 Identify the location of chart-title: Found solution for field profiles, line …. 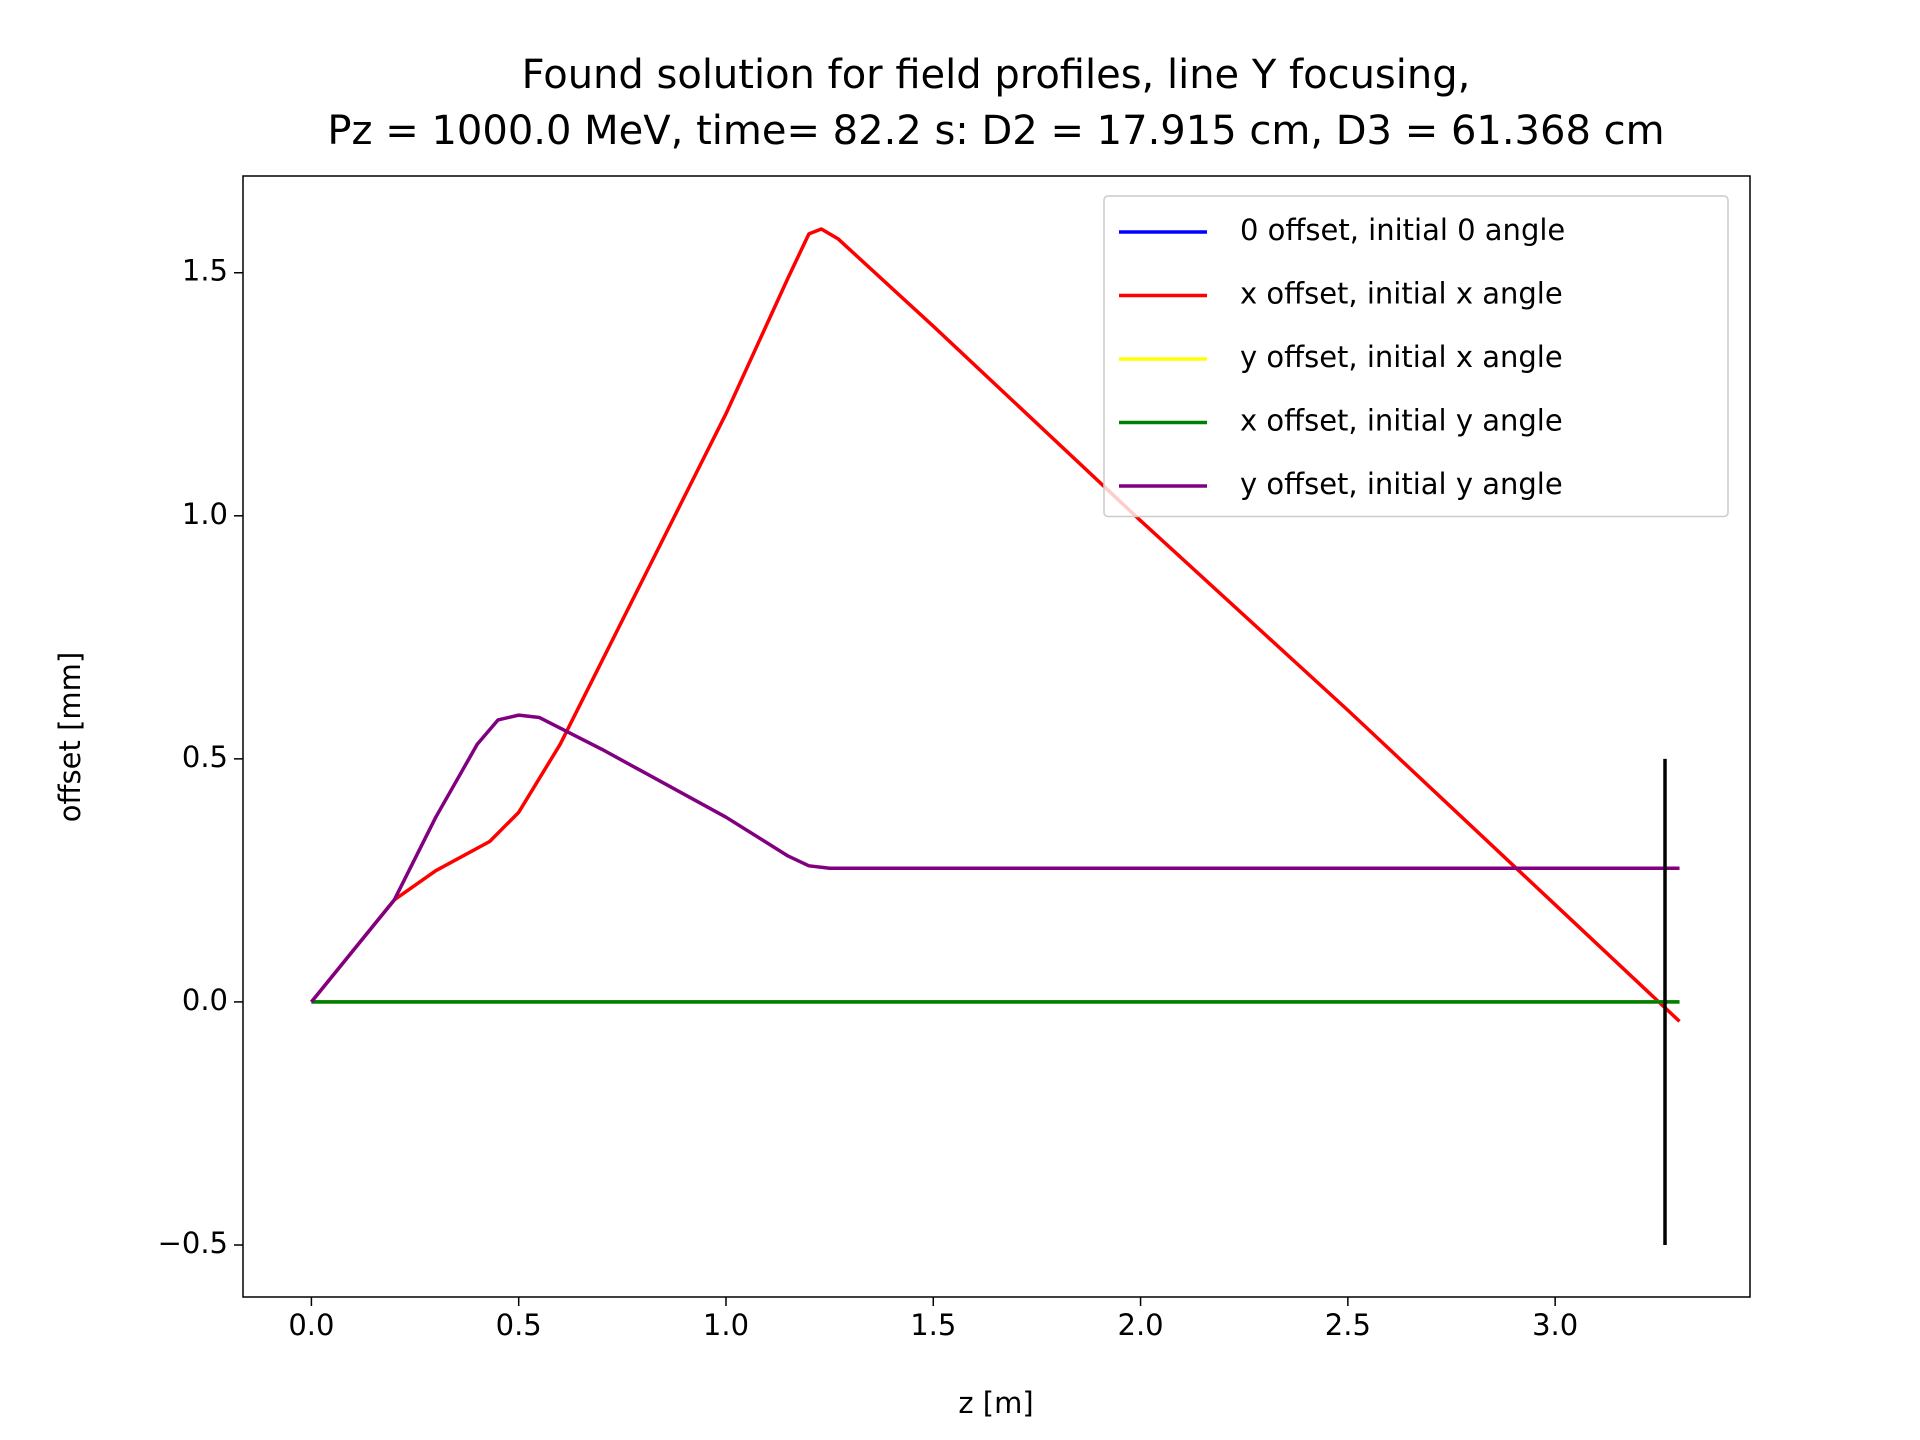
(996, 75).